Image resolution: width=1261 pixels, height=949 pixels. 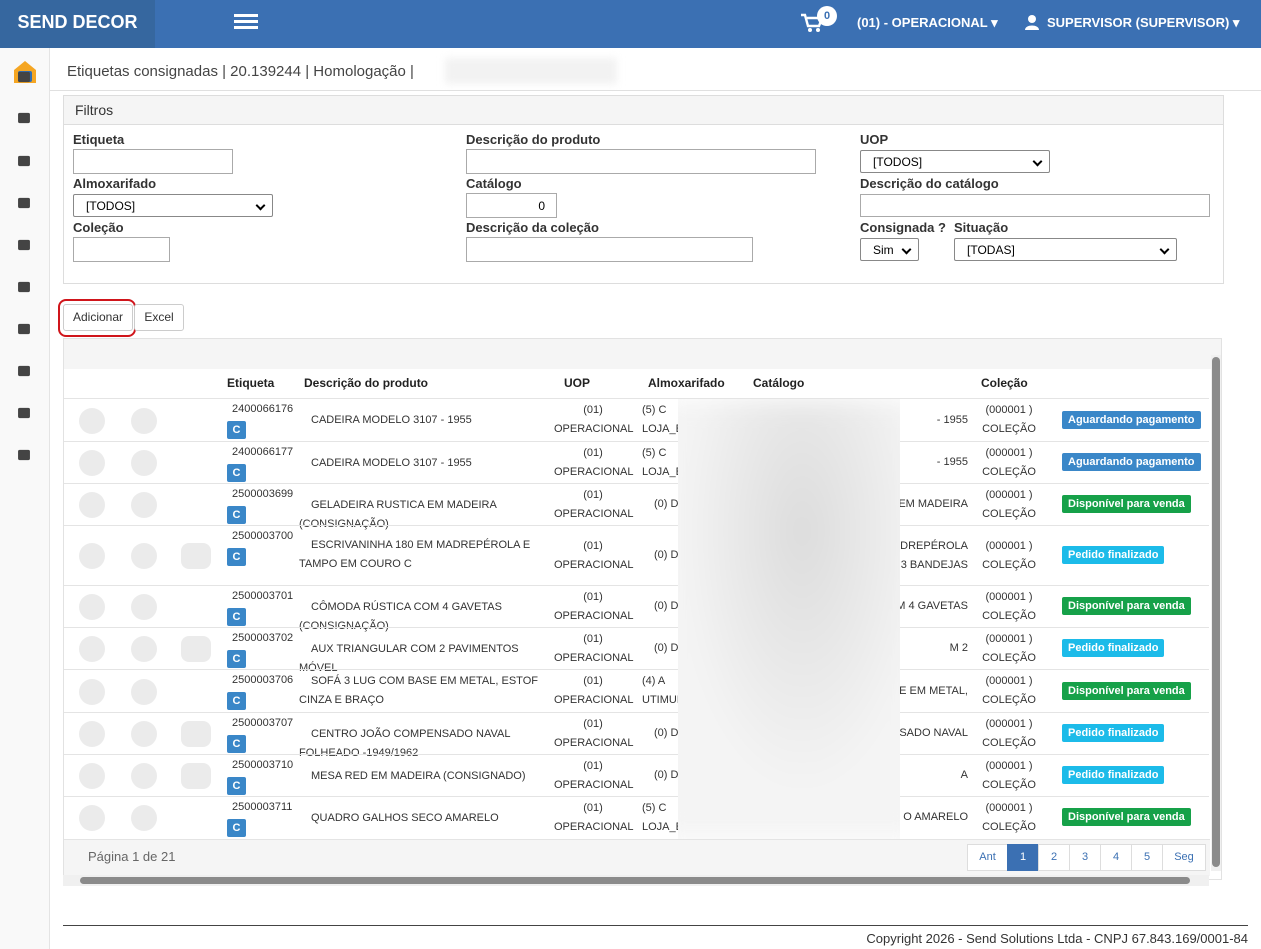 What do you see at coordinates (981, 227) in the screenshot?
I see `label: Situação` at bounding box center [981, 227].